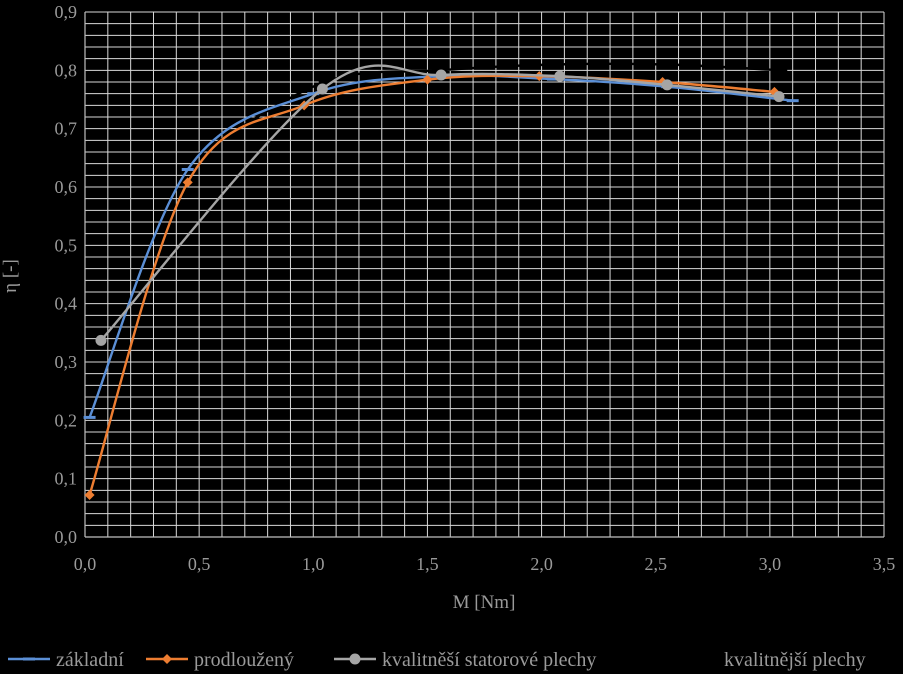  What do you see at coordinates (66, 187) in the screenshot?
I see `y-tick-label: 0,6` at bounding box center [66, 187].